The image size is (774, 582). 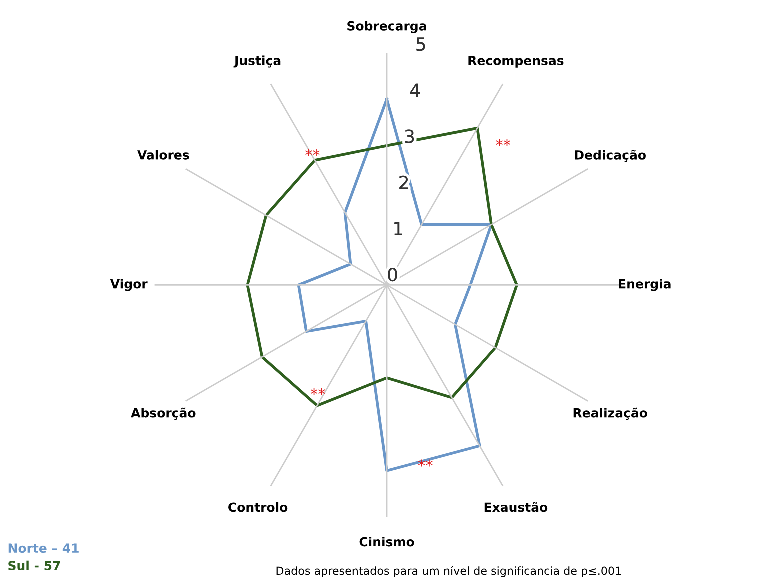 I want to click on y-tick-label: 0, so click(x=393, y=275).